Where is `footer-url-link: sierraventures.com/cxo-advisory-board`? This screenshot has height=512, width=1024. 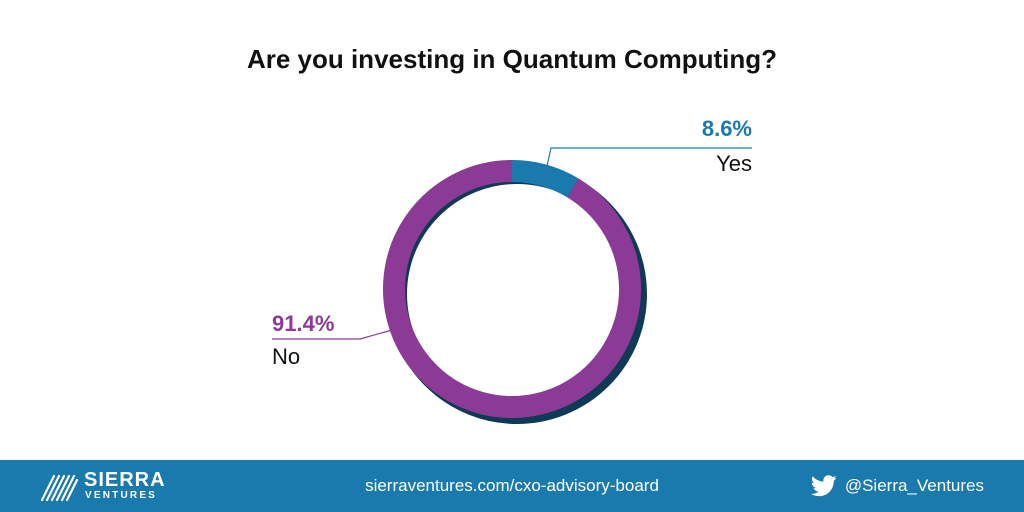 footer-url-link: sierraventures.com/cxo-advisory-board is located at coordinates (512, 485).